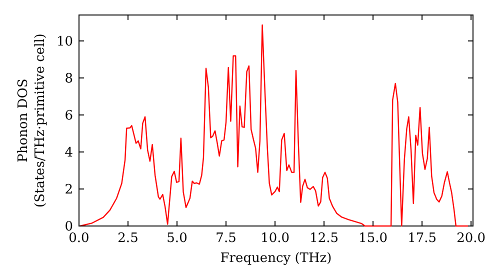 Image resolution: width=500 pixels, height=280 pixels. Describe the element at coordinates (68, 116) in the screenshot. I see `y-tick-label: 6` at that location.